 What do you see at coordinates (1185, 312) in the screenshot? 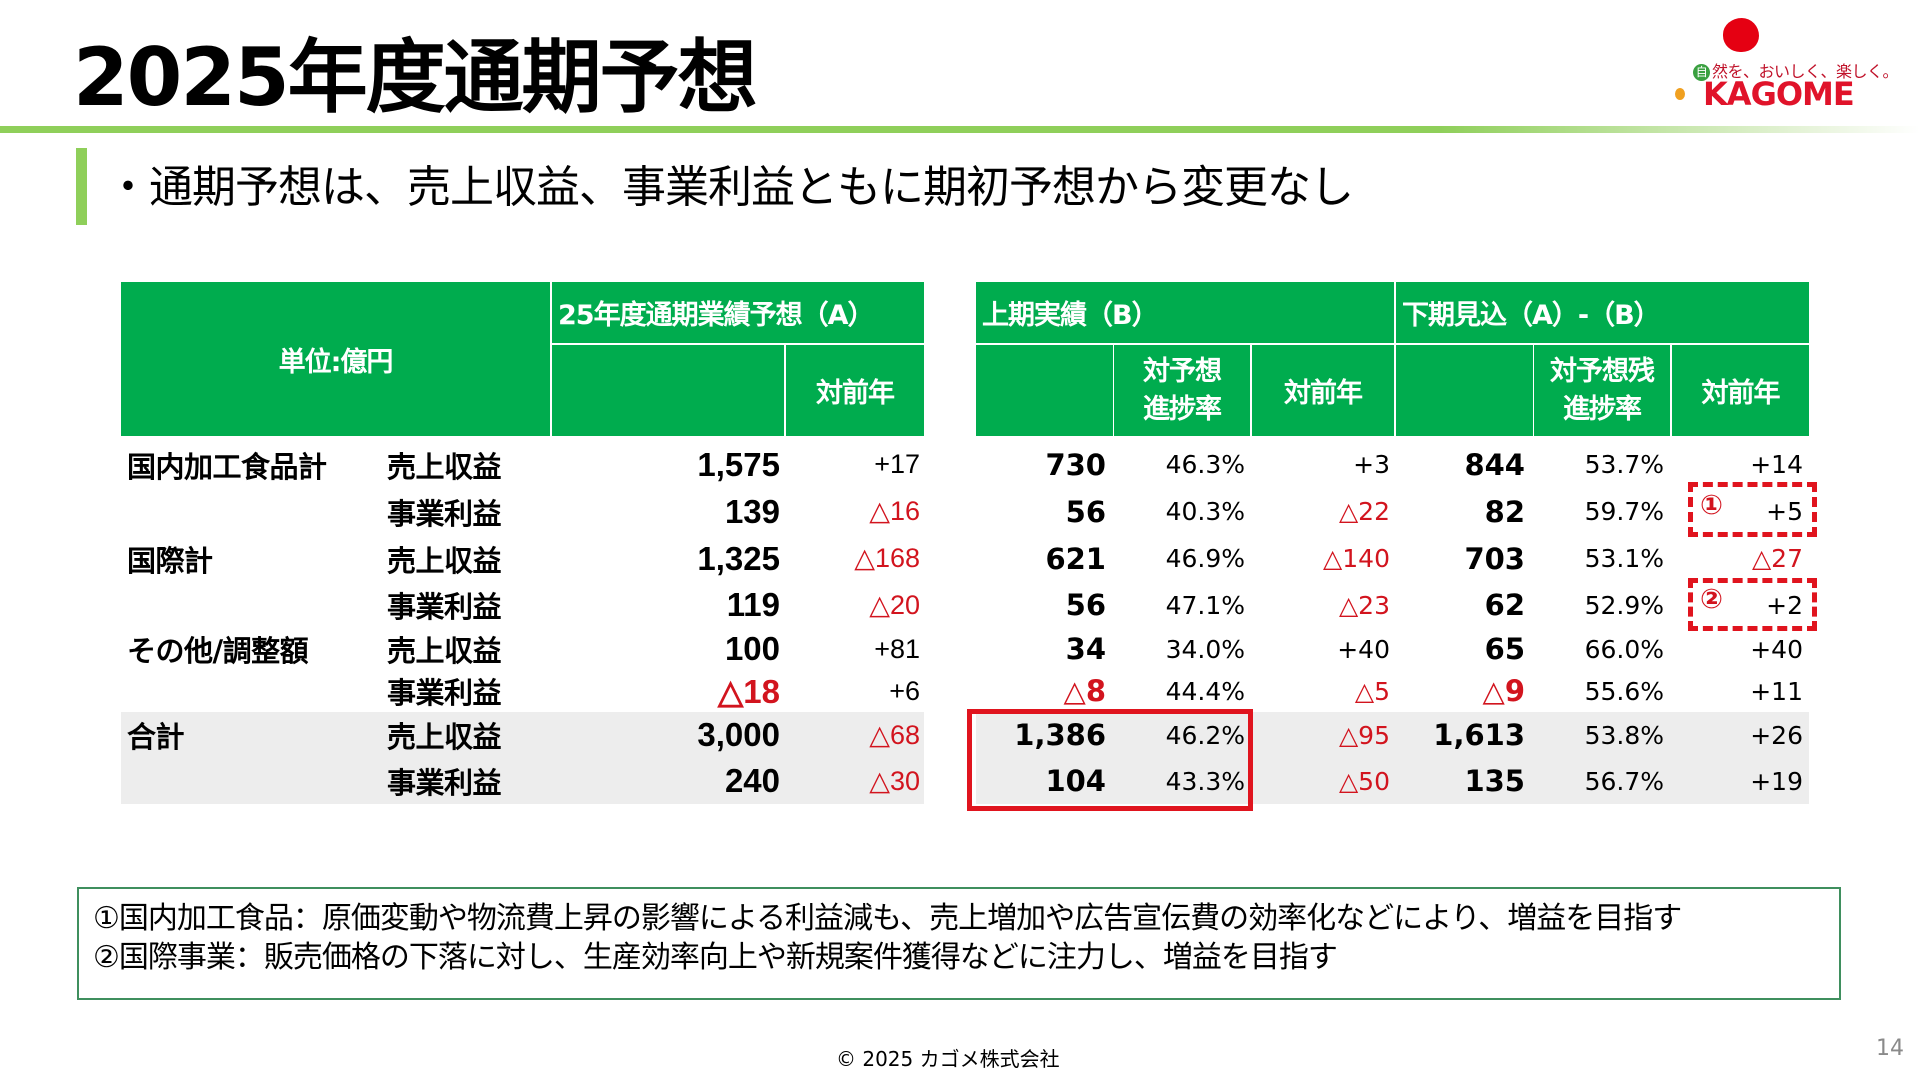
I see `header-h1-actual: 上期実績（B）` at bounding box center [1185, 312].